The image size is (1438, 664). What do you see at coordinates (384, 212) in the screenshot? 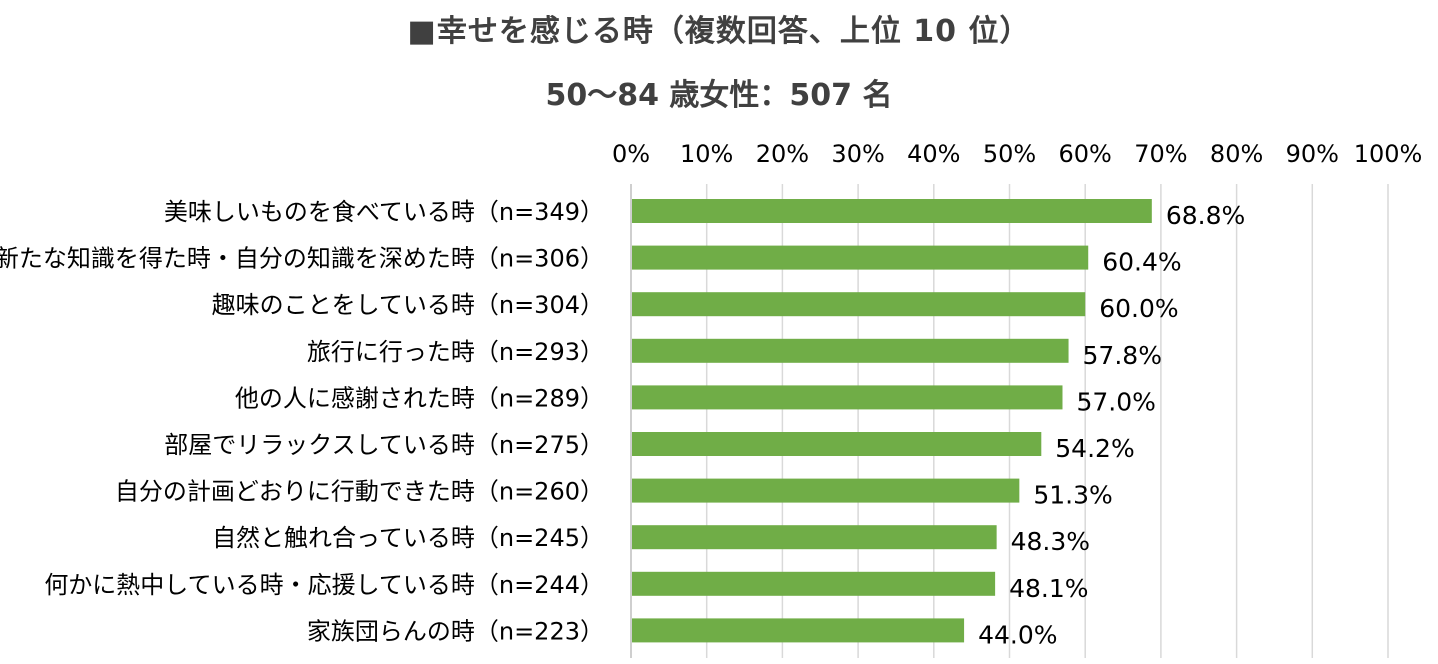
I see `category-label: 美味しいものを食べている時（n=349）` at bounding box center [384, 212].